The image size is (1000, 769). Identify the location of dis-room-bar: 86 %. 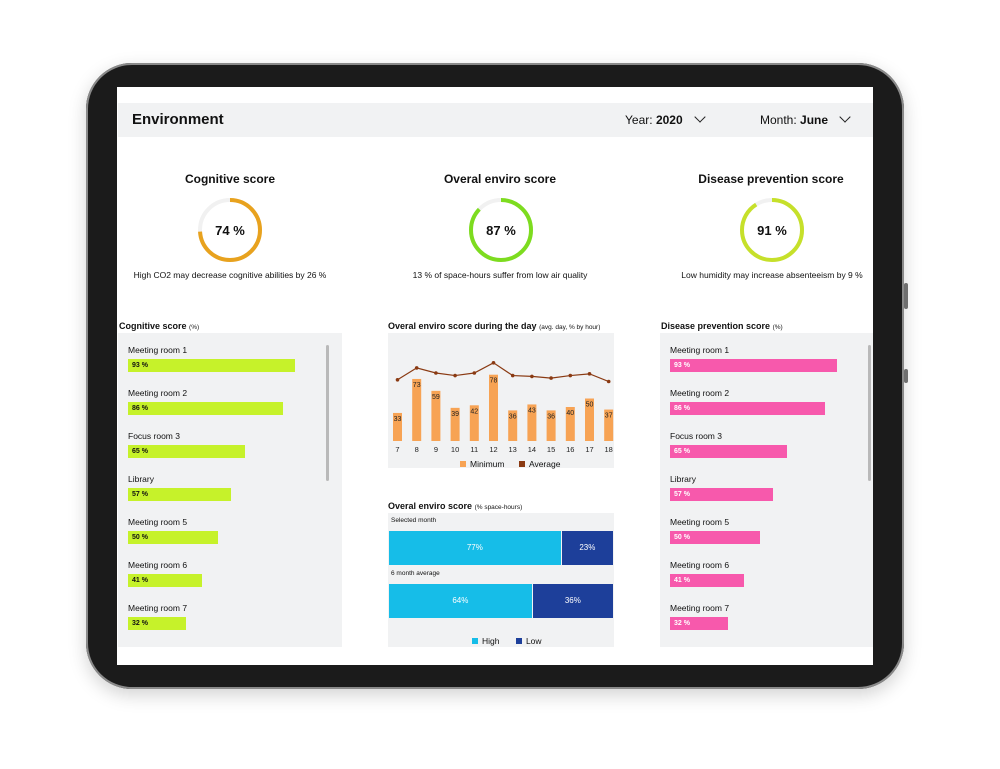
(747, 408).